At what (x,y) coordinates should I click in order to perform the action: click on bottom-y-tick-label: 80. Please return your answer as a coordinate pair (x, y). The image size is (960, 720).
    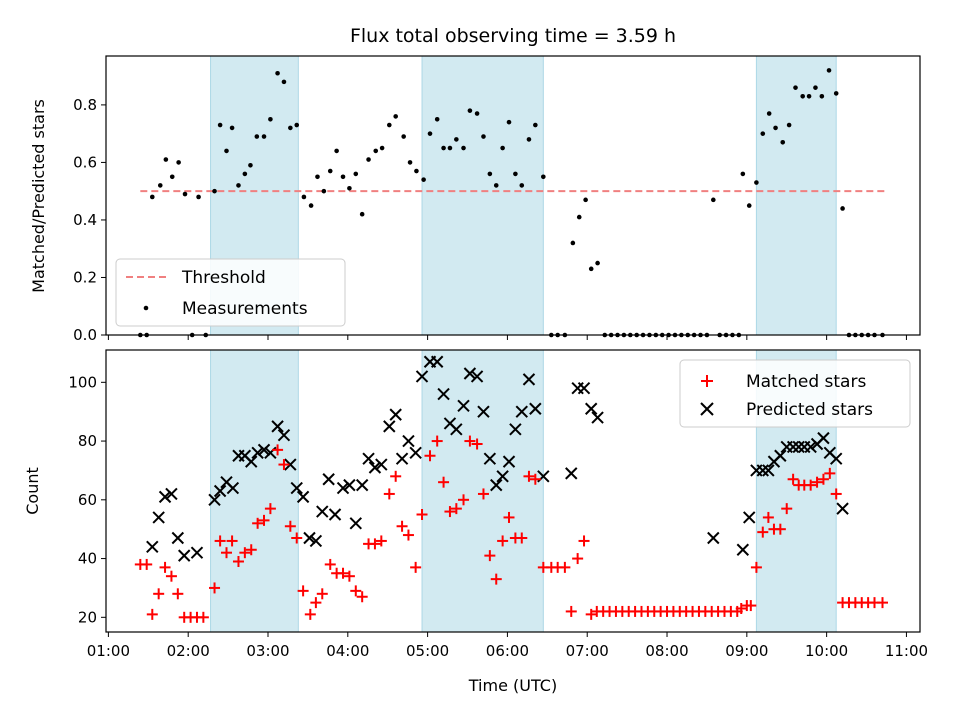
    Looking at the image, I should click on (87, 441).